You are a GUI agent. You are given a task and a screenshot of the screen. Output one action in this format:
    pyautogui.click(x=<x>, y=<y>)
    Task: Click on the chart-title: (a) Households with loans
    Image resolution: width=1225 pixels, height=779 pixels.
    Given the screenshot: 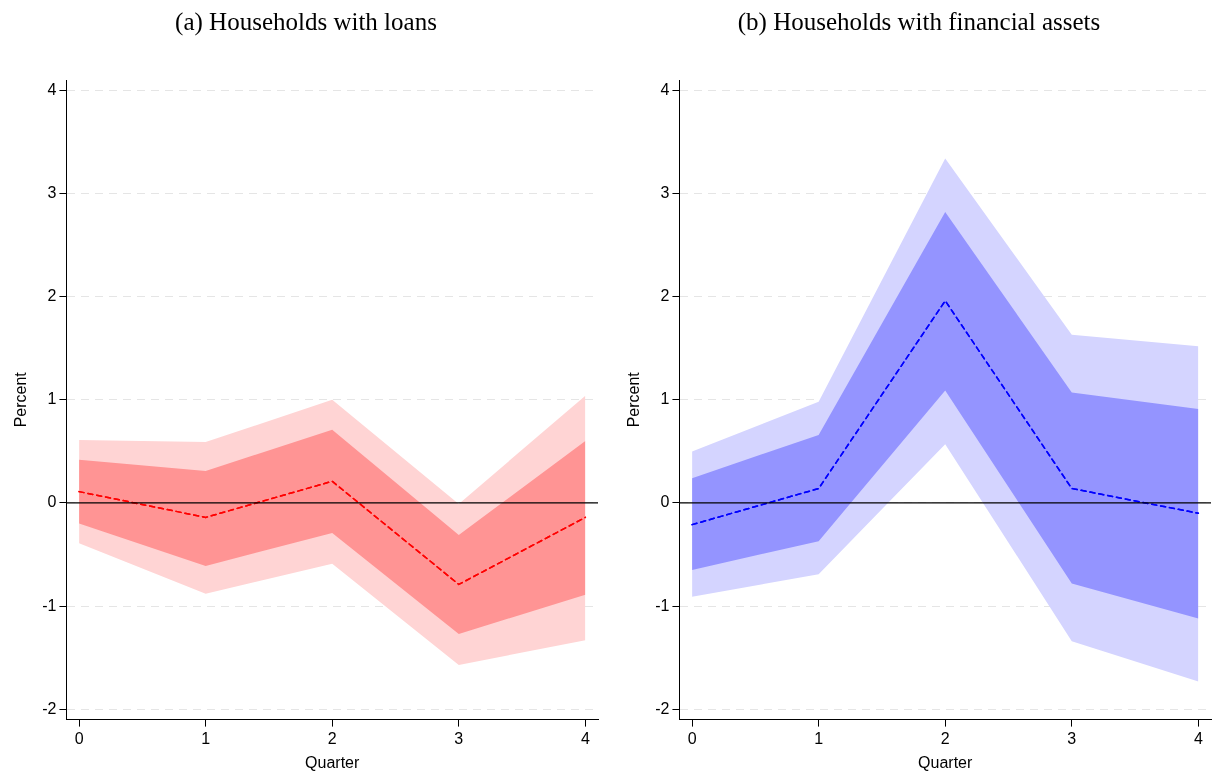 What is the action you would take?
    pyautogui.click(x=306, y=22)
    